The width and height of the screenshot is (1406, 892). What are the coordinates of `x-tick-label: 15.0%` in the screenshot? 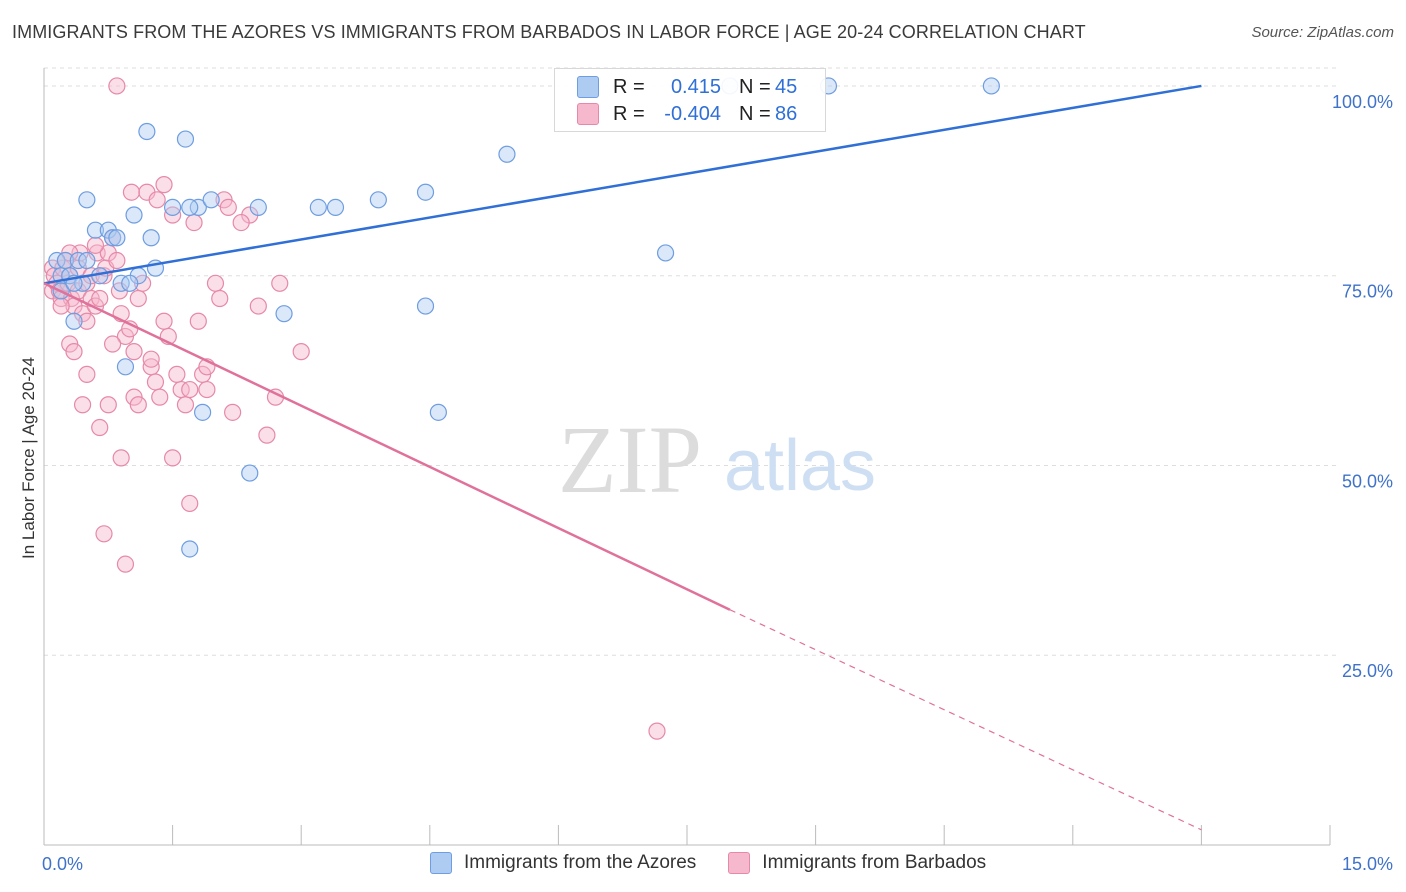 It's located at (1367, 864).